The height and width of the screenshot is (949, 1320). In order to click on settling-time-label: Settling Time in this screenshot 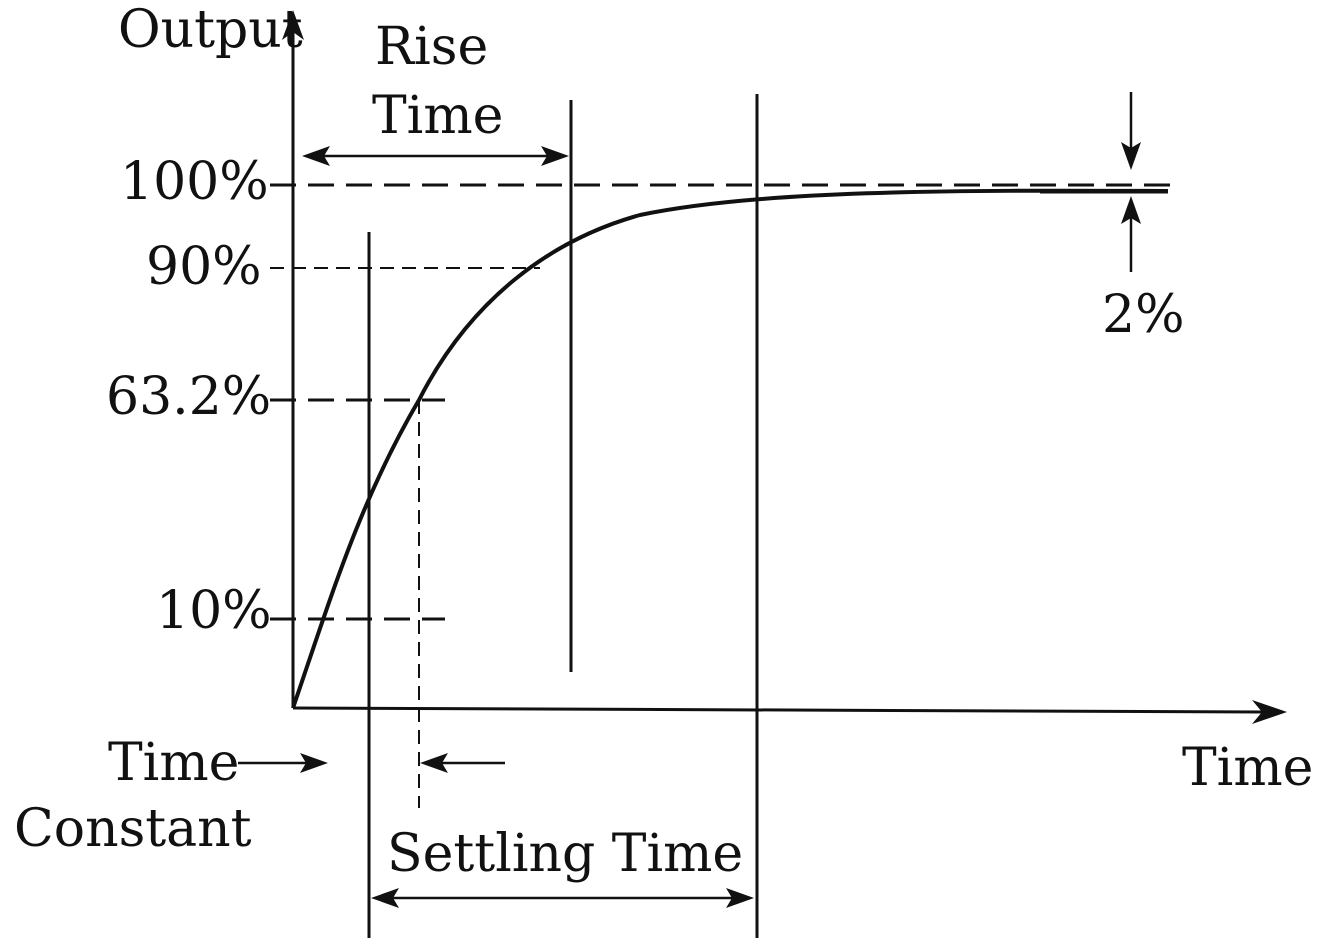, I will do `click(565, 854)`.